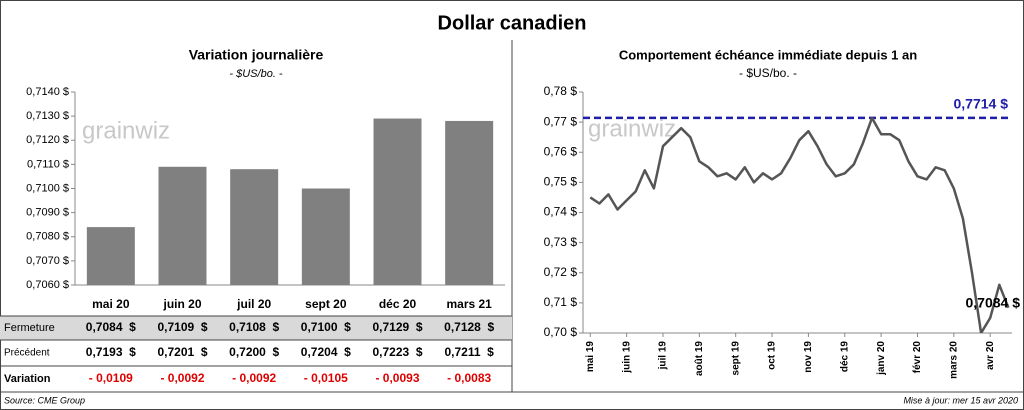 Image resolution: width=1024 pixels, height=410 pixels. What do you see at coordinates (699, 358) in the screenshot?
I see `x-tick-label: août 19` at bounding box center [699, 358].